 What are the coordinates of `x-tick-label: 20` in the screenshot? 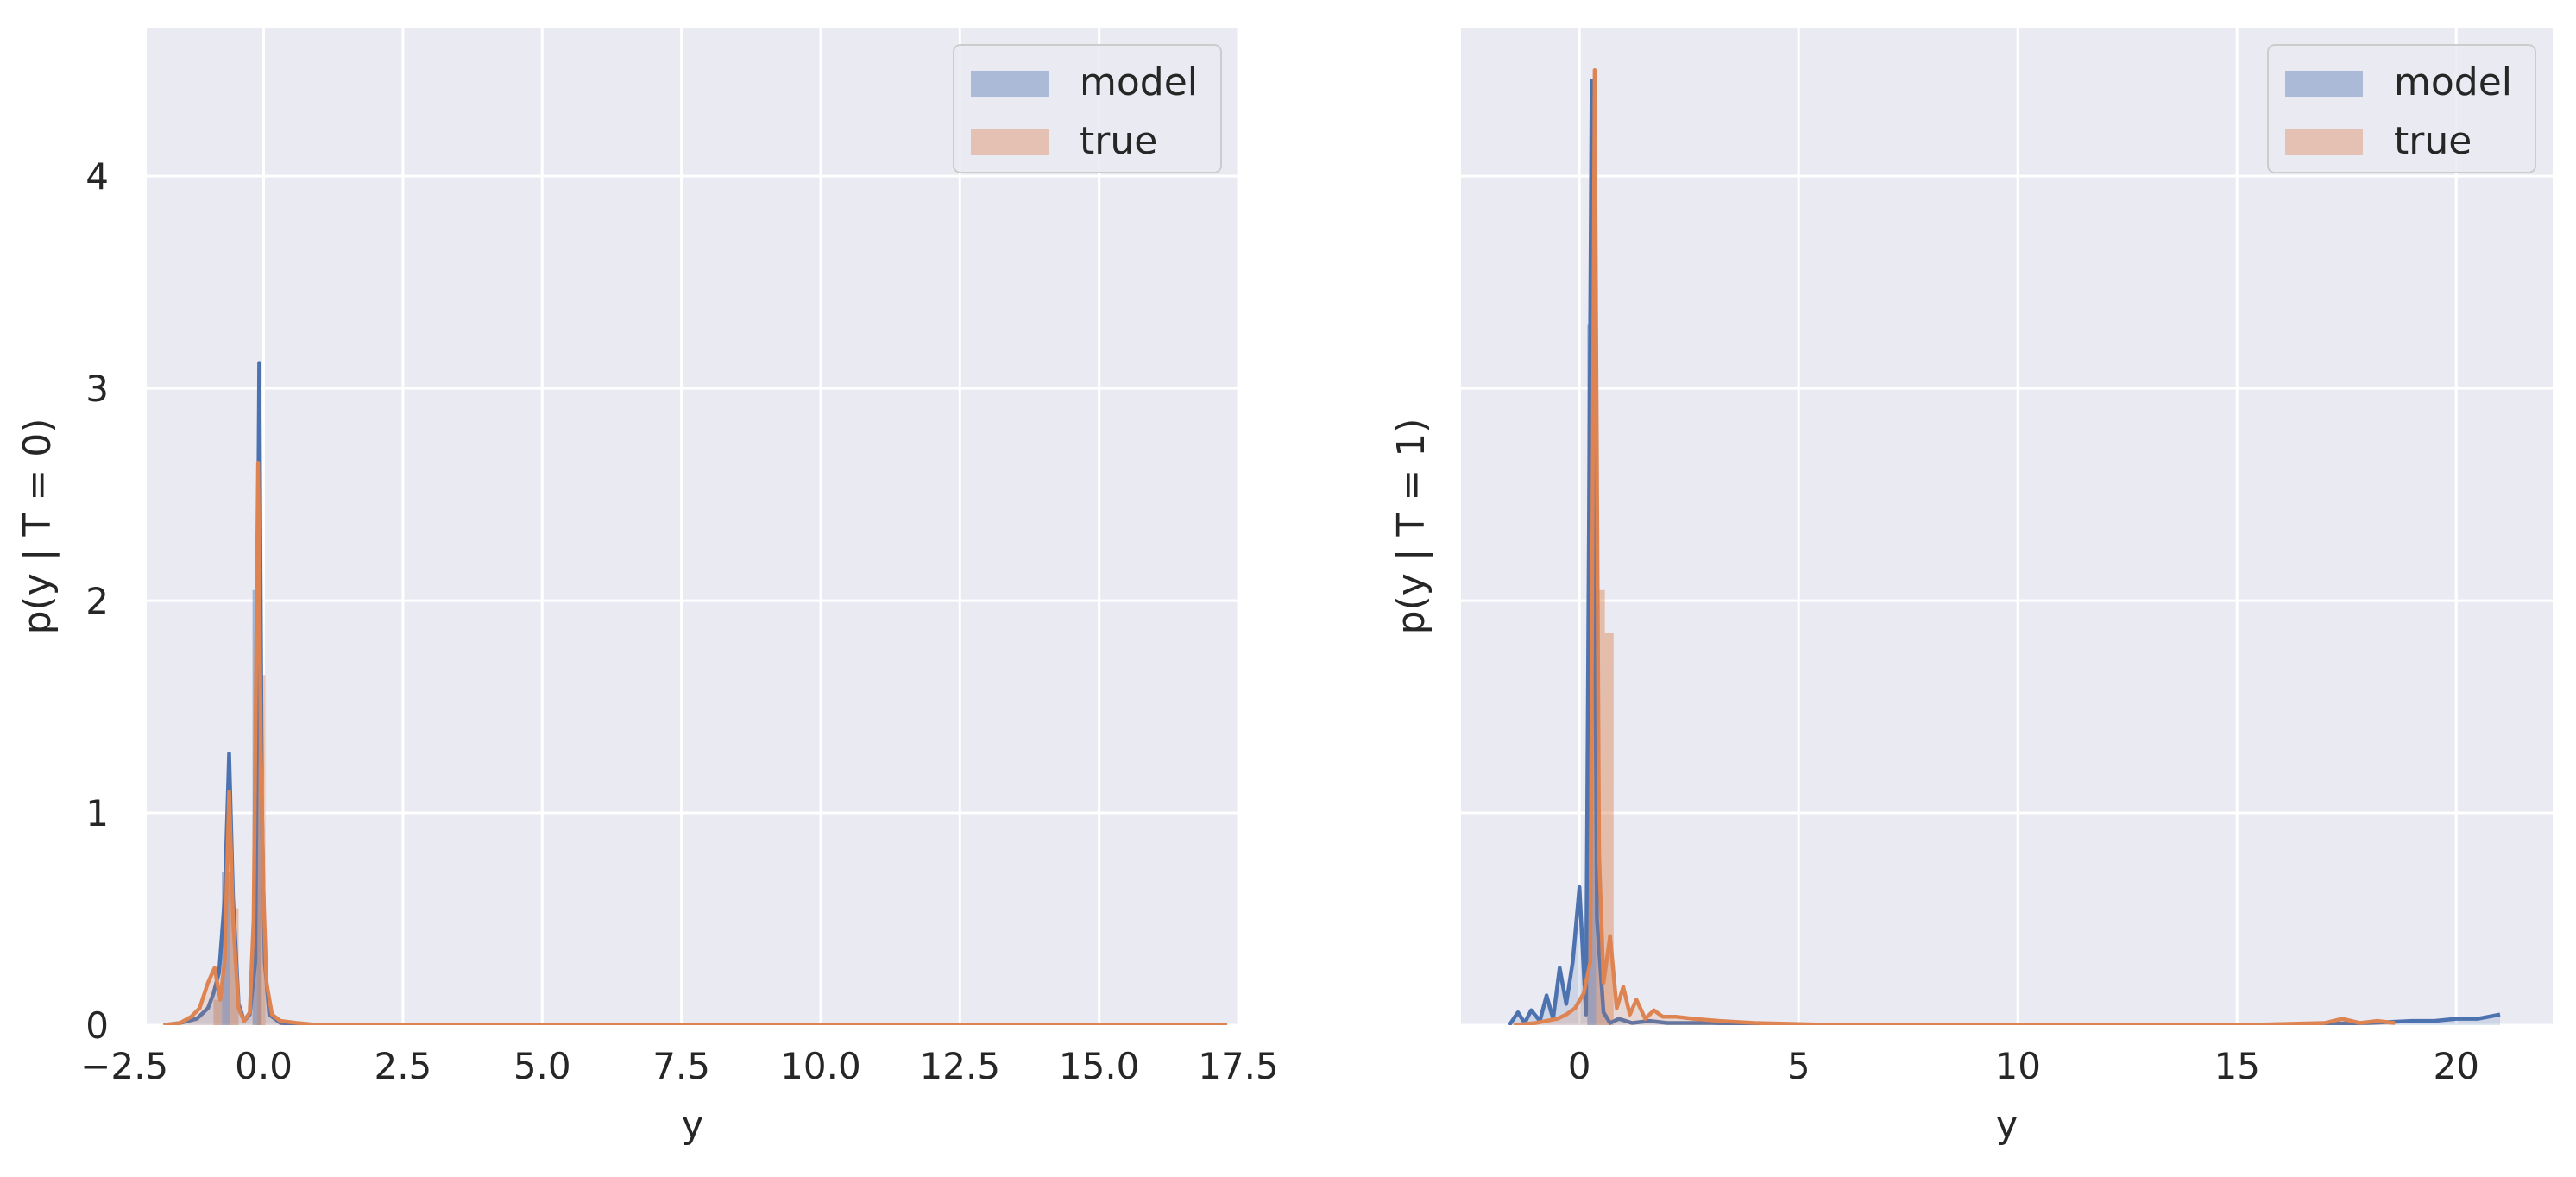 It's located at (2456, 1066).